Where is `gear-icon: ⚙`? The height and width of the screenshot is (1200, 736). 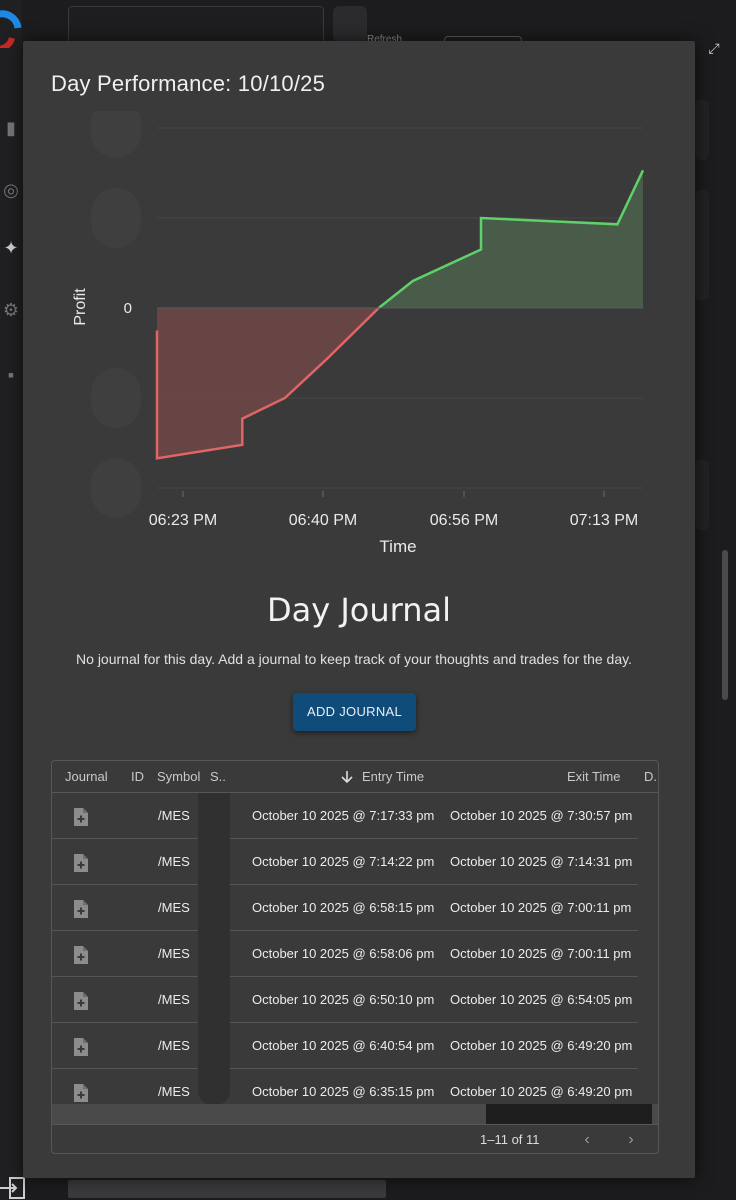 gear-icon: ⚙ is located at coordinates (11, 310).